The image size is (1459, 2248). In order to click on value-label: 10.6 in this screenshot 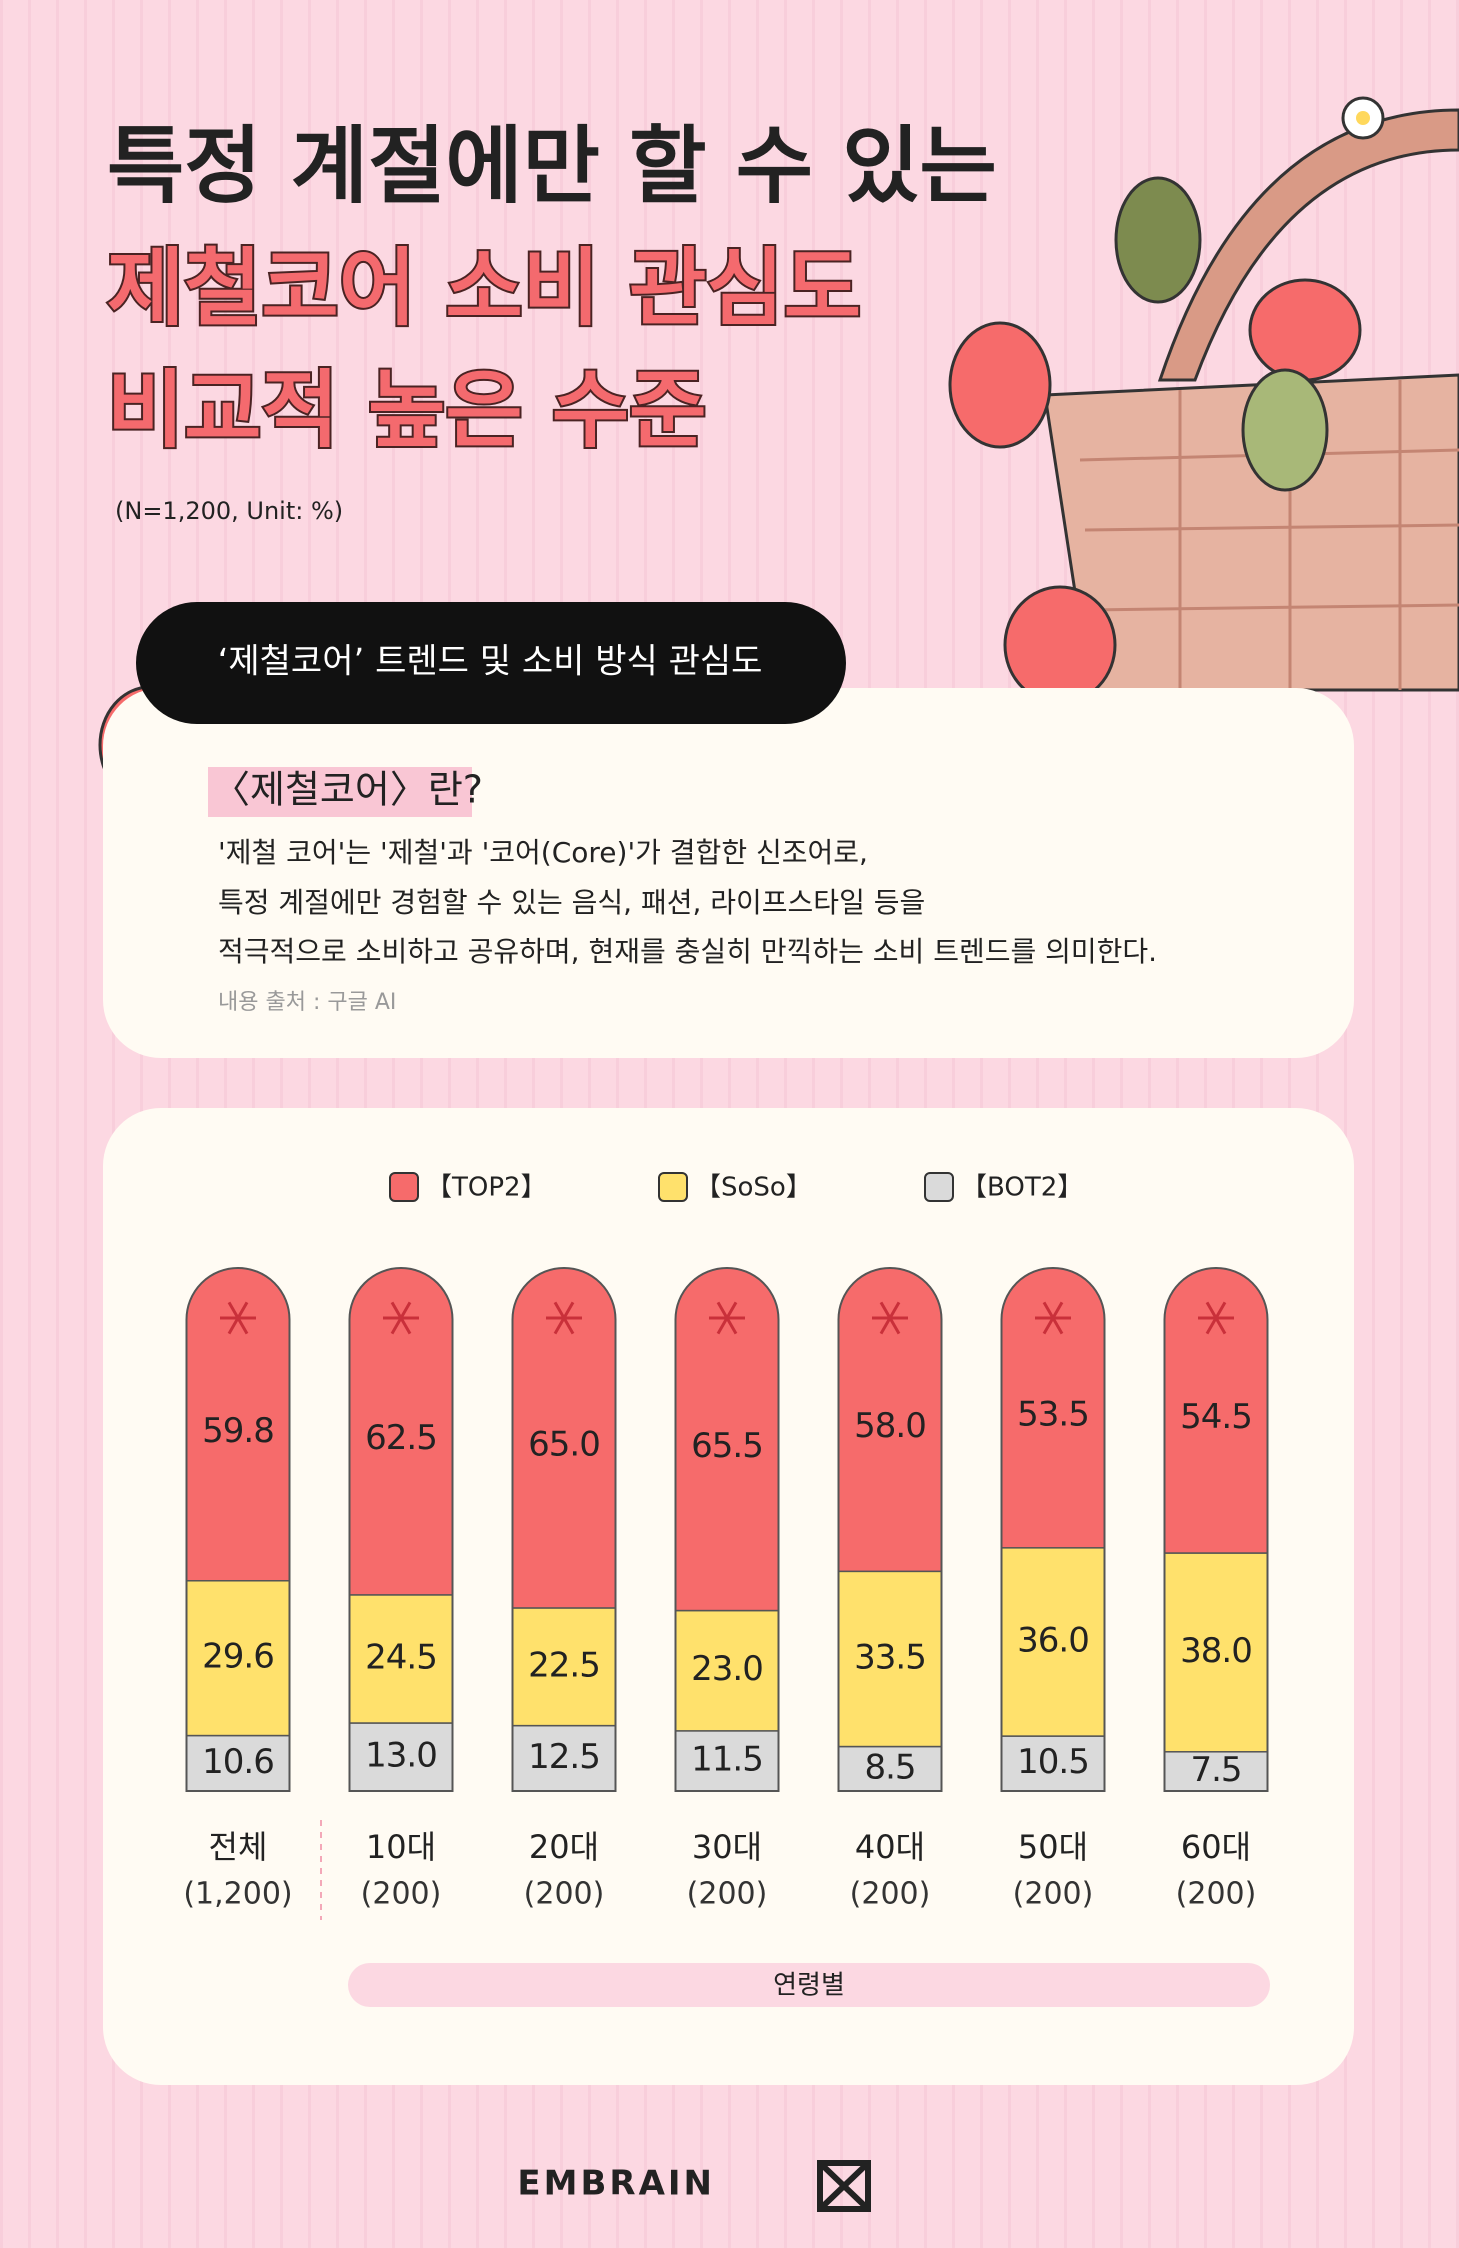, I will do `click(238, 1762)`.